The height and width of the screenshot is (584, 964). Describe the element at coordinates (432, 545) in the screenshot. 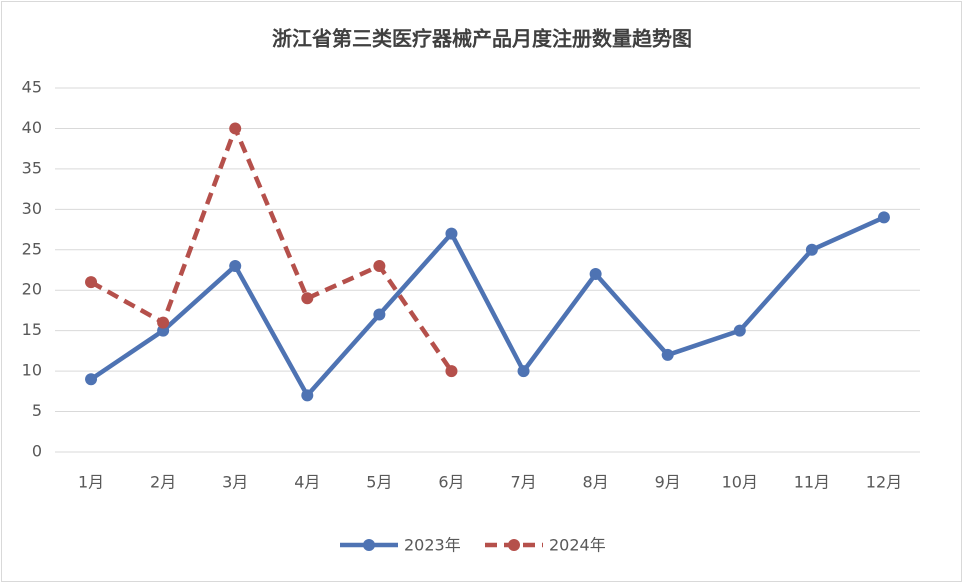

I see `legend-label: 2023年` at that location.